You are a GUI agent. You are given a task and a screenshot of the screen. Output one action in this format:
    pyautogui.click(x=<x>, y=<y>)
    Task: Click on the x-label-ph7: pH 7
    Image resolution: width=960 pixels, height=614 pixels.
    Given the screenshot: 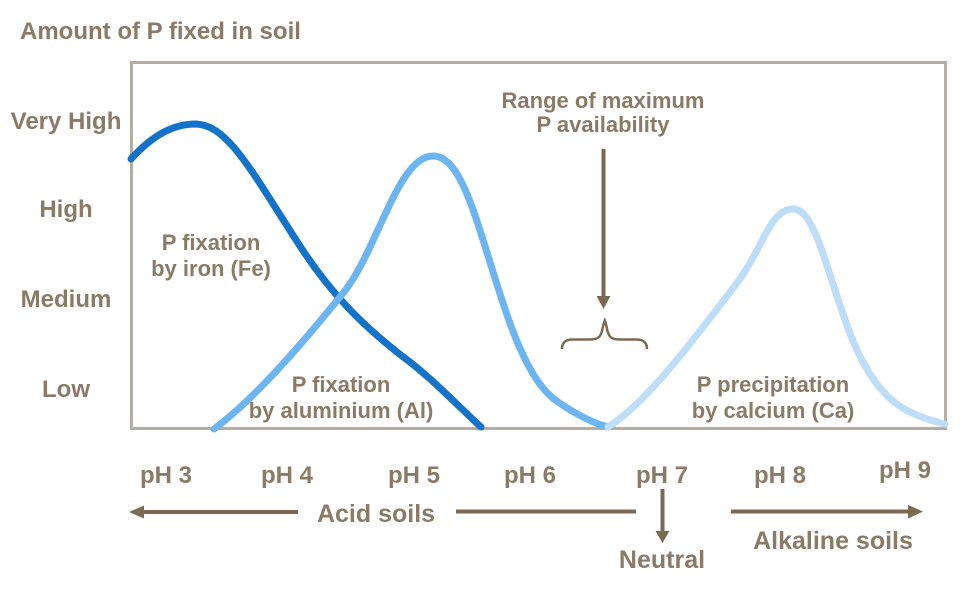 What is the action you would take?
    pyautogui.click(x=662, y=475)
    